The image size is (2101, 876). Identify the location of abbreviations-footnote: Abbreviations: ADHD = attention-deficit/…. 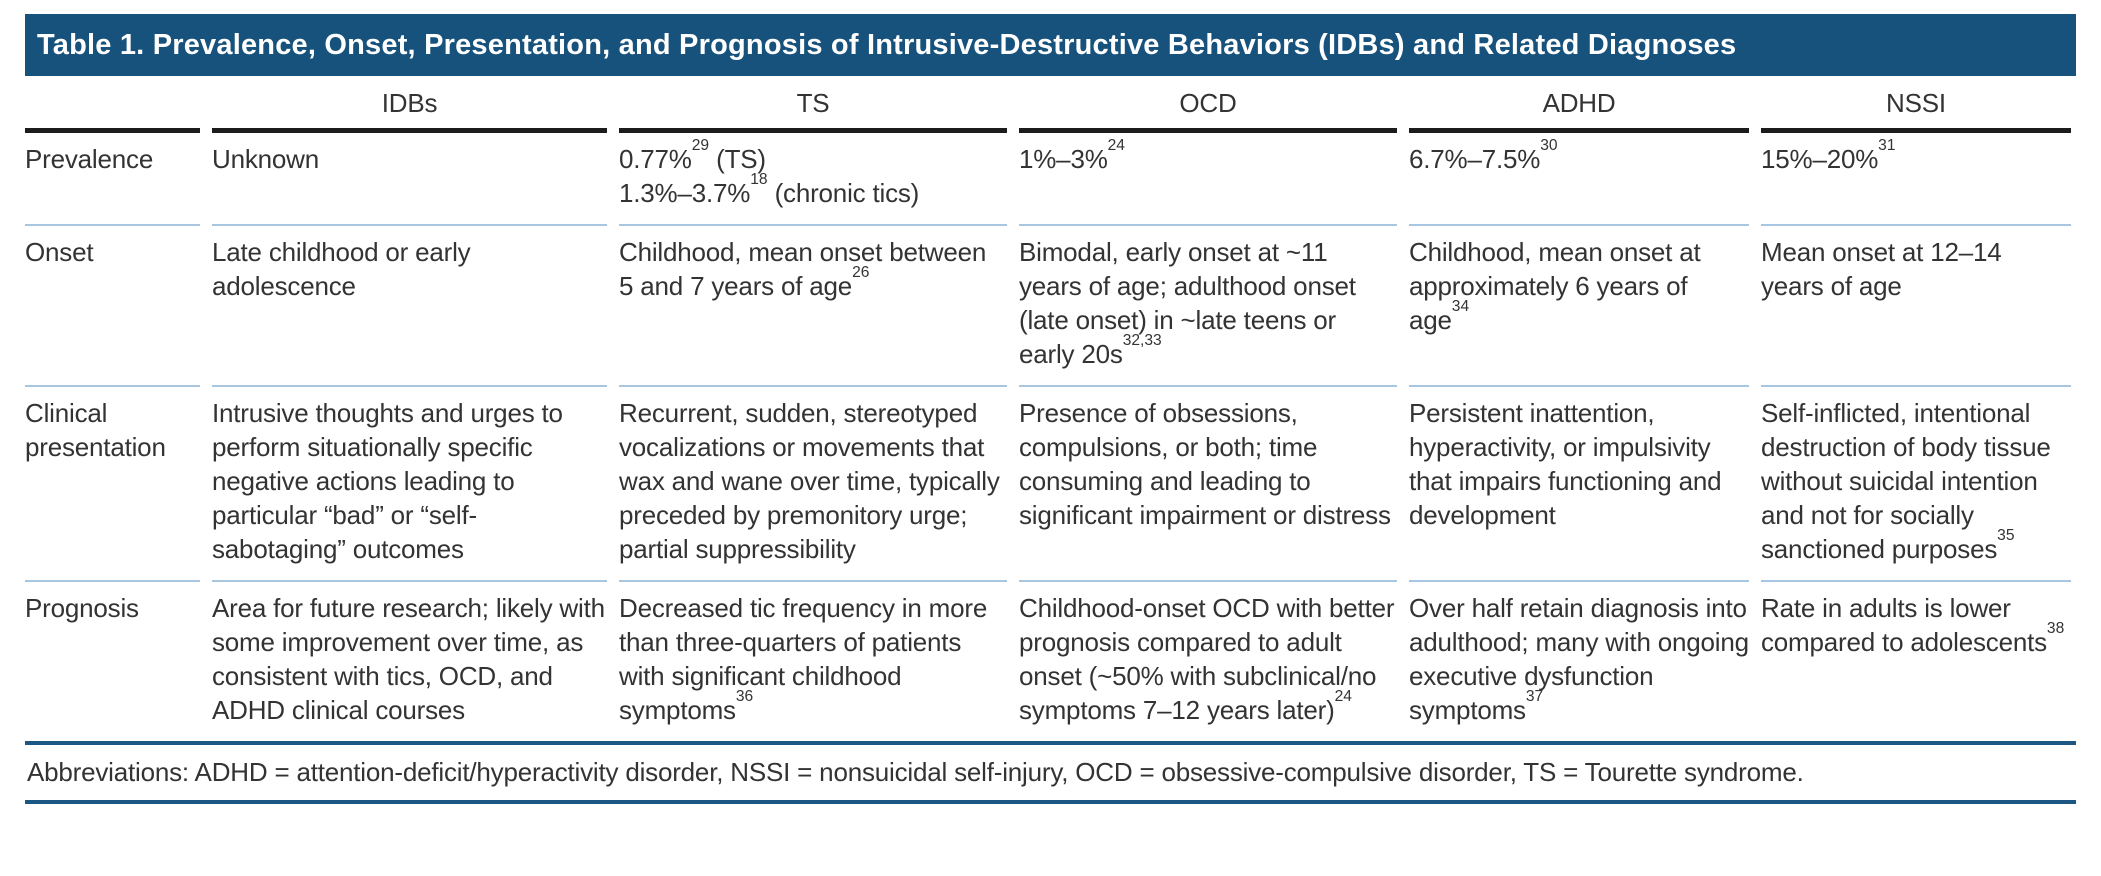
(1050, 774).